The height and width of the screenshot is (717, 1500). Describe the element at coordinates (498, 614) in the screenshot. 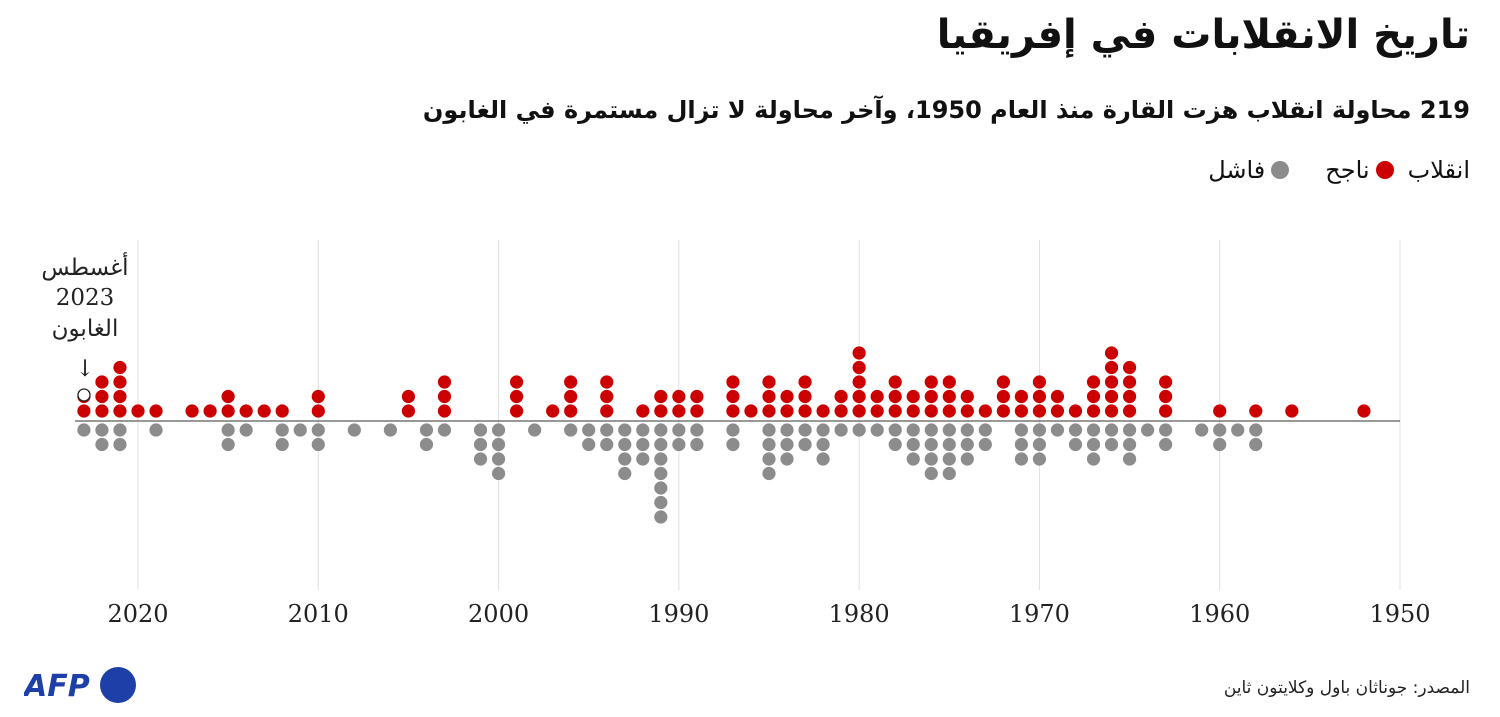

I see `x-tick-2000: 2000` at that location.